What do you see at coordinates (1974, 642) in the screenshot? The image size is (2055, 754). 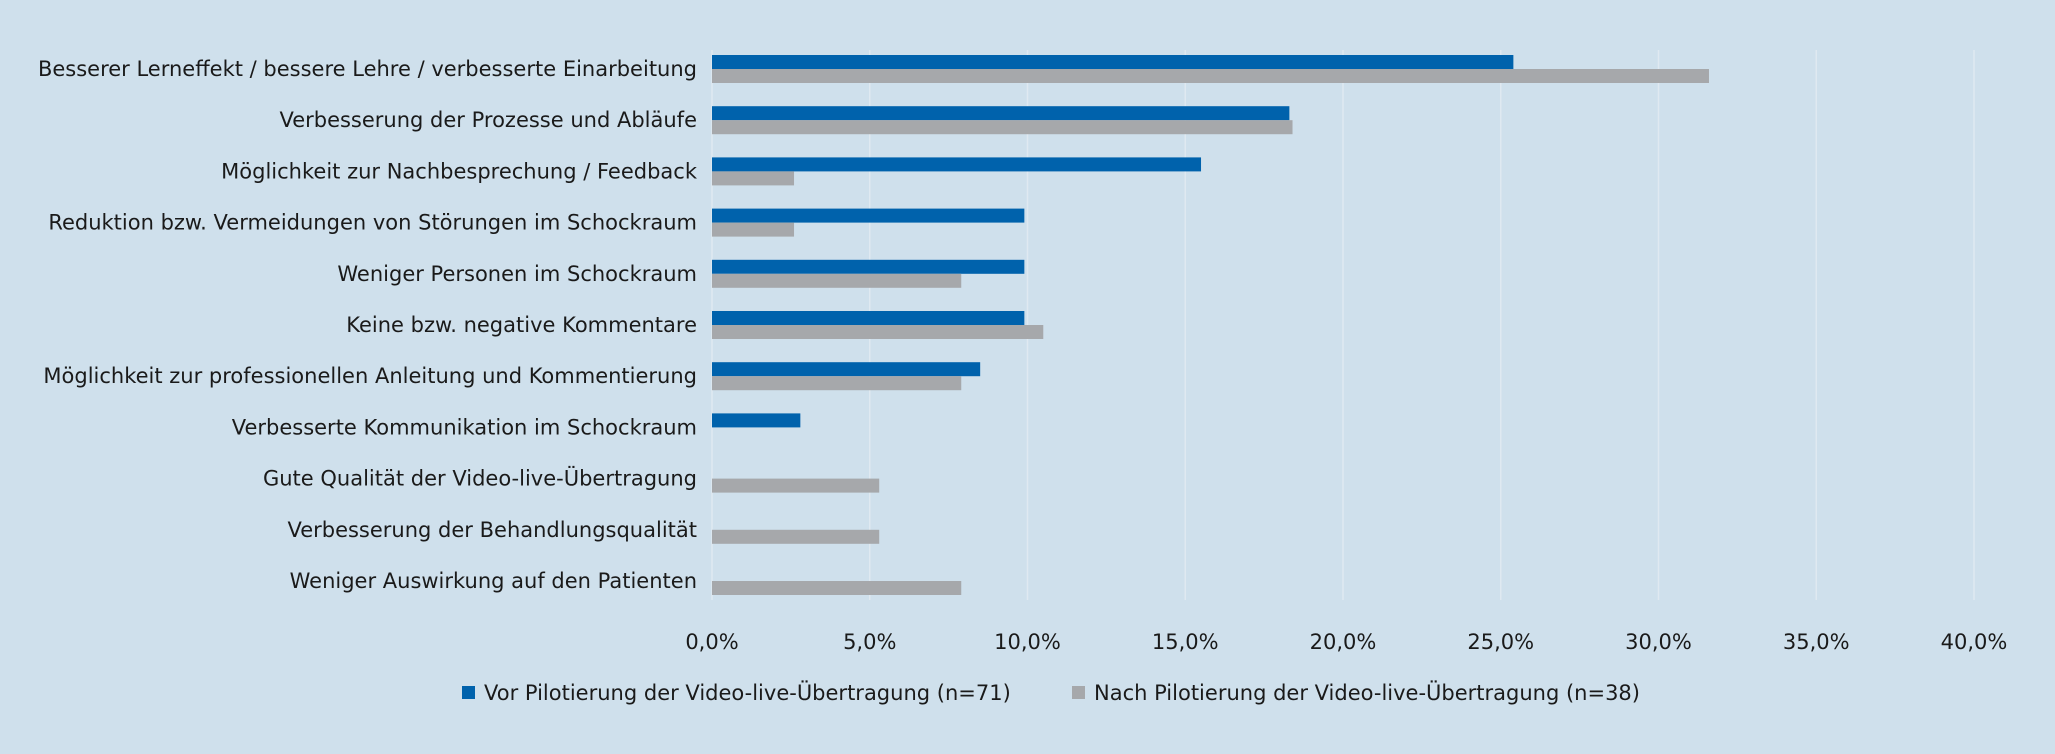 I see `x-tick-label: 40,0%` at bounding box center [1974, 642].